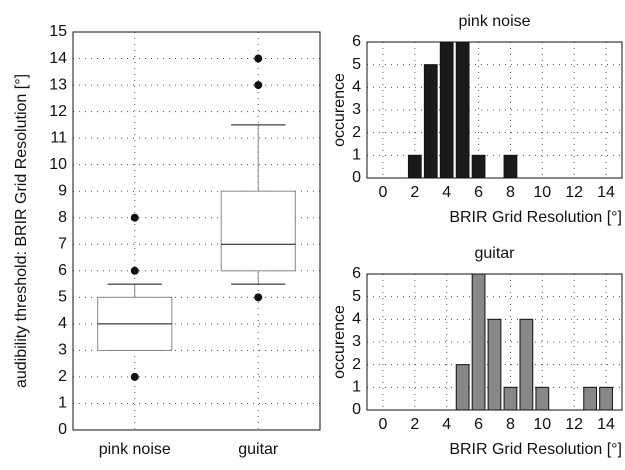  What do you see at coordinates (58, 111) in the screenshot?
I see `y-tick-label: 12` at bounding box center [58, 111].